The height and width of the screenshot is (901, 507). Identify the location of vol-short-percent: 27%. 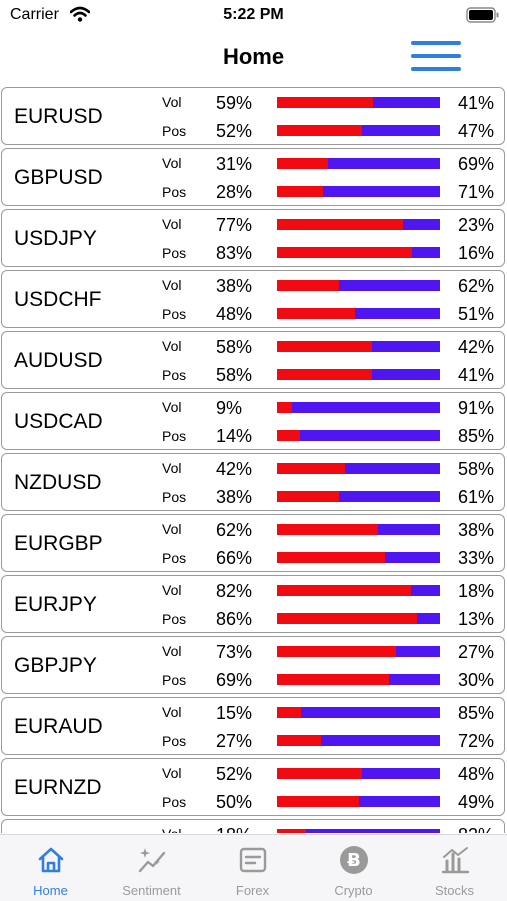
(476, 652).